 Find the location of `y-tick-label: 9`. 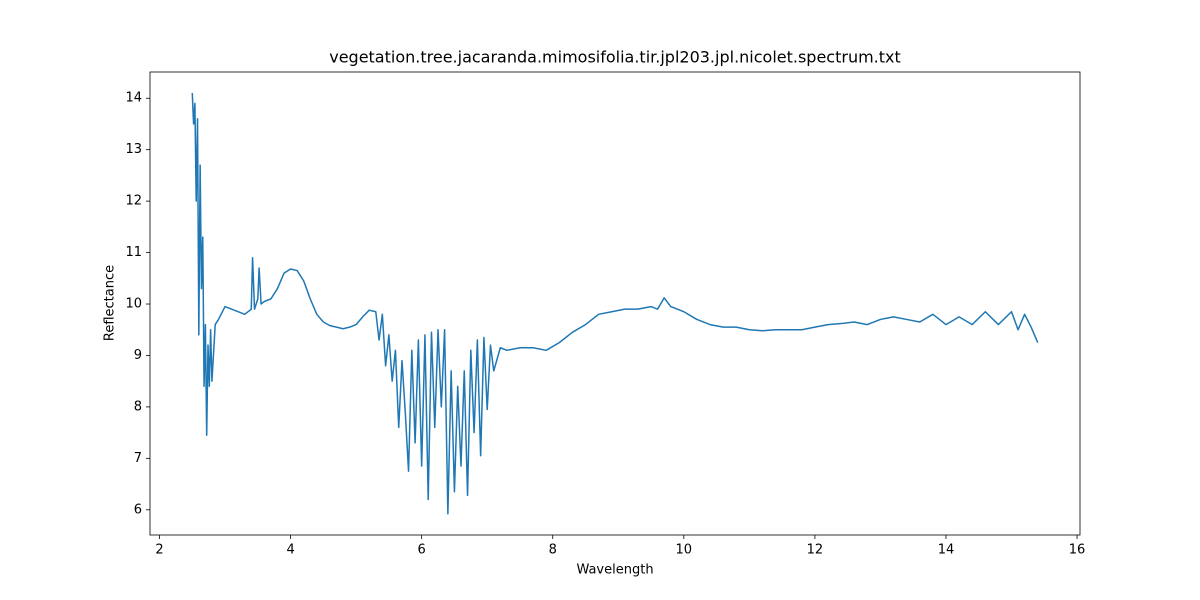

y-tick-label: 9 is located at coordinates (138, 355).